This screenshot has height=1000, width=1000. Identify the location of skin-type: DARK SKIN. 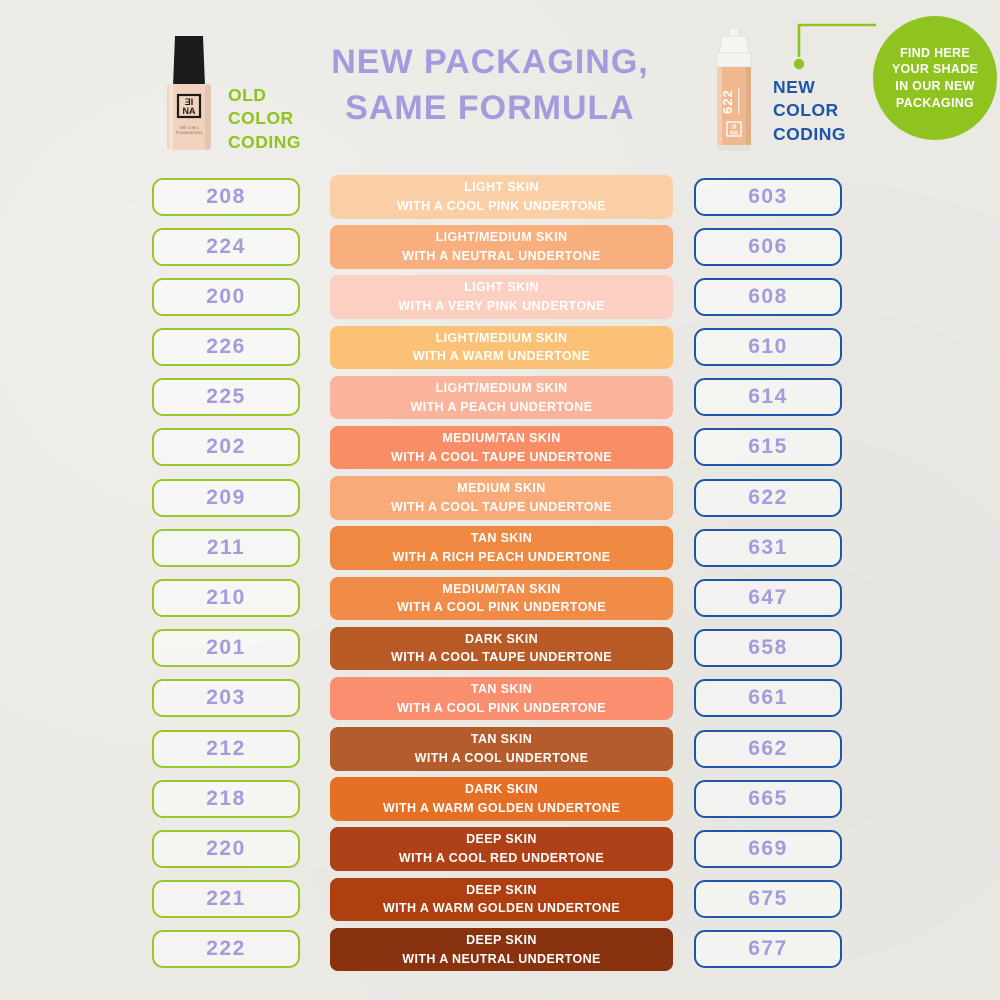
(501, 789).